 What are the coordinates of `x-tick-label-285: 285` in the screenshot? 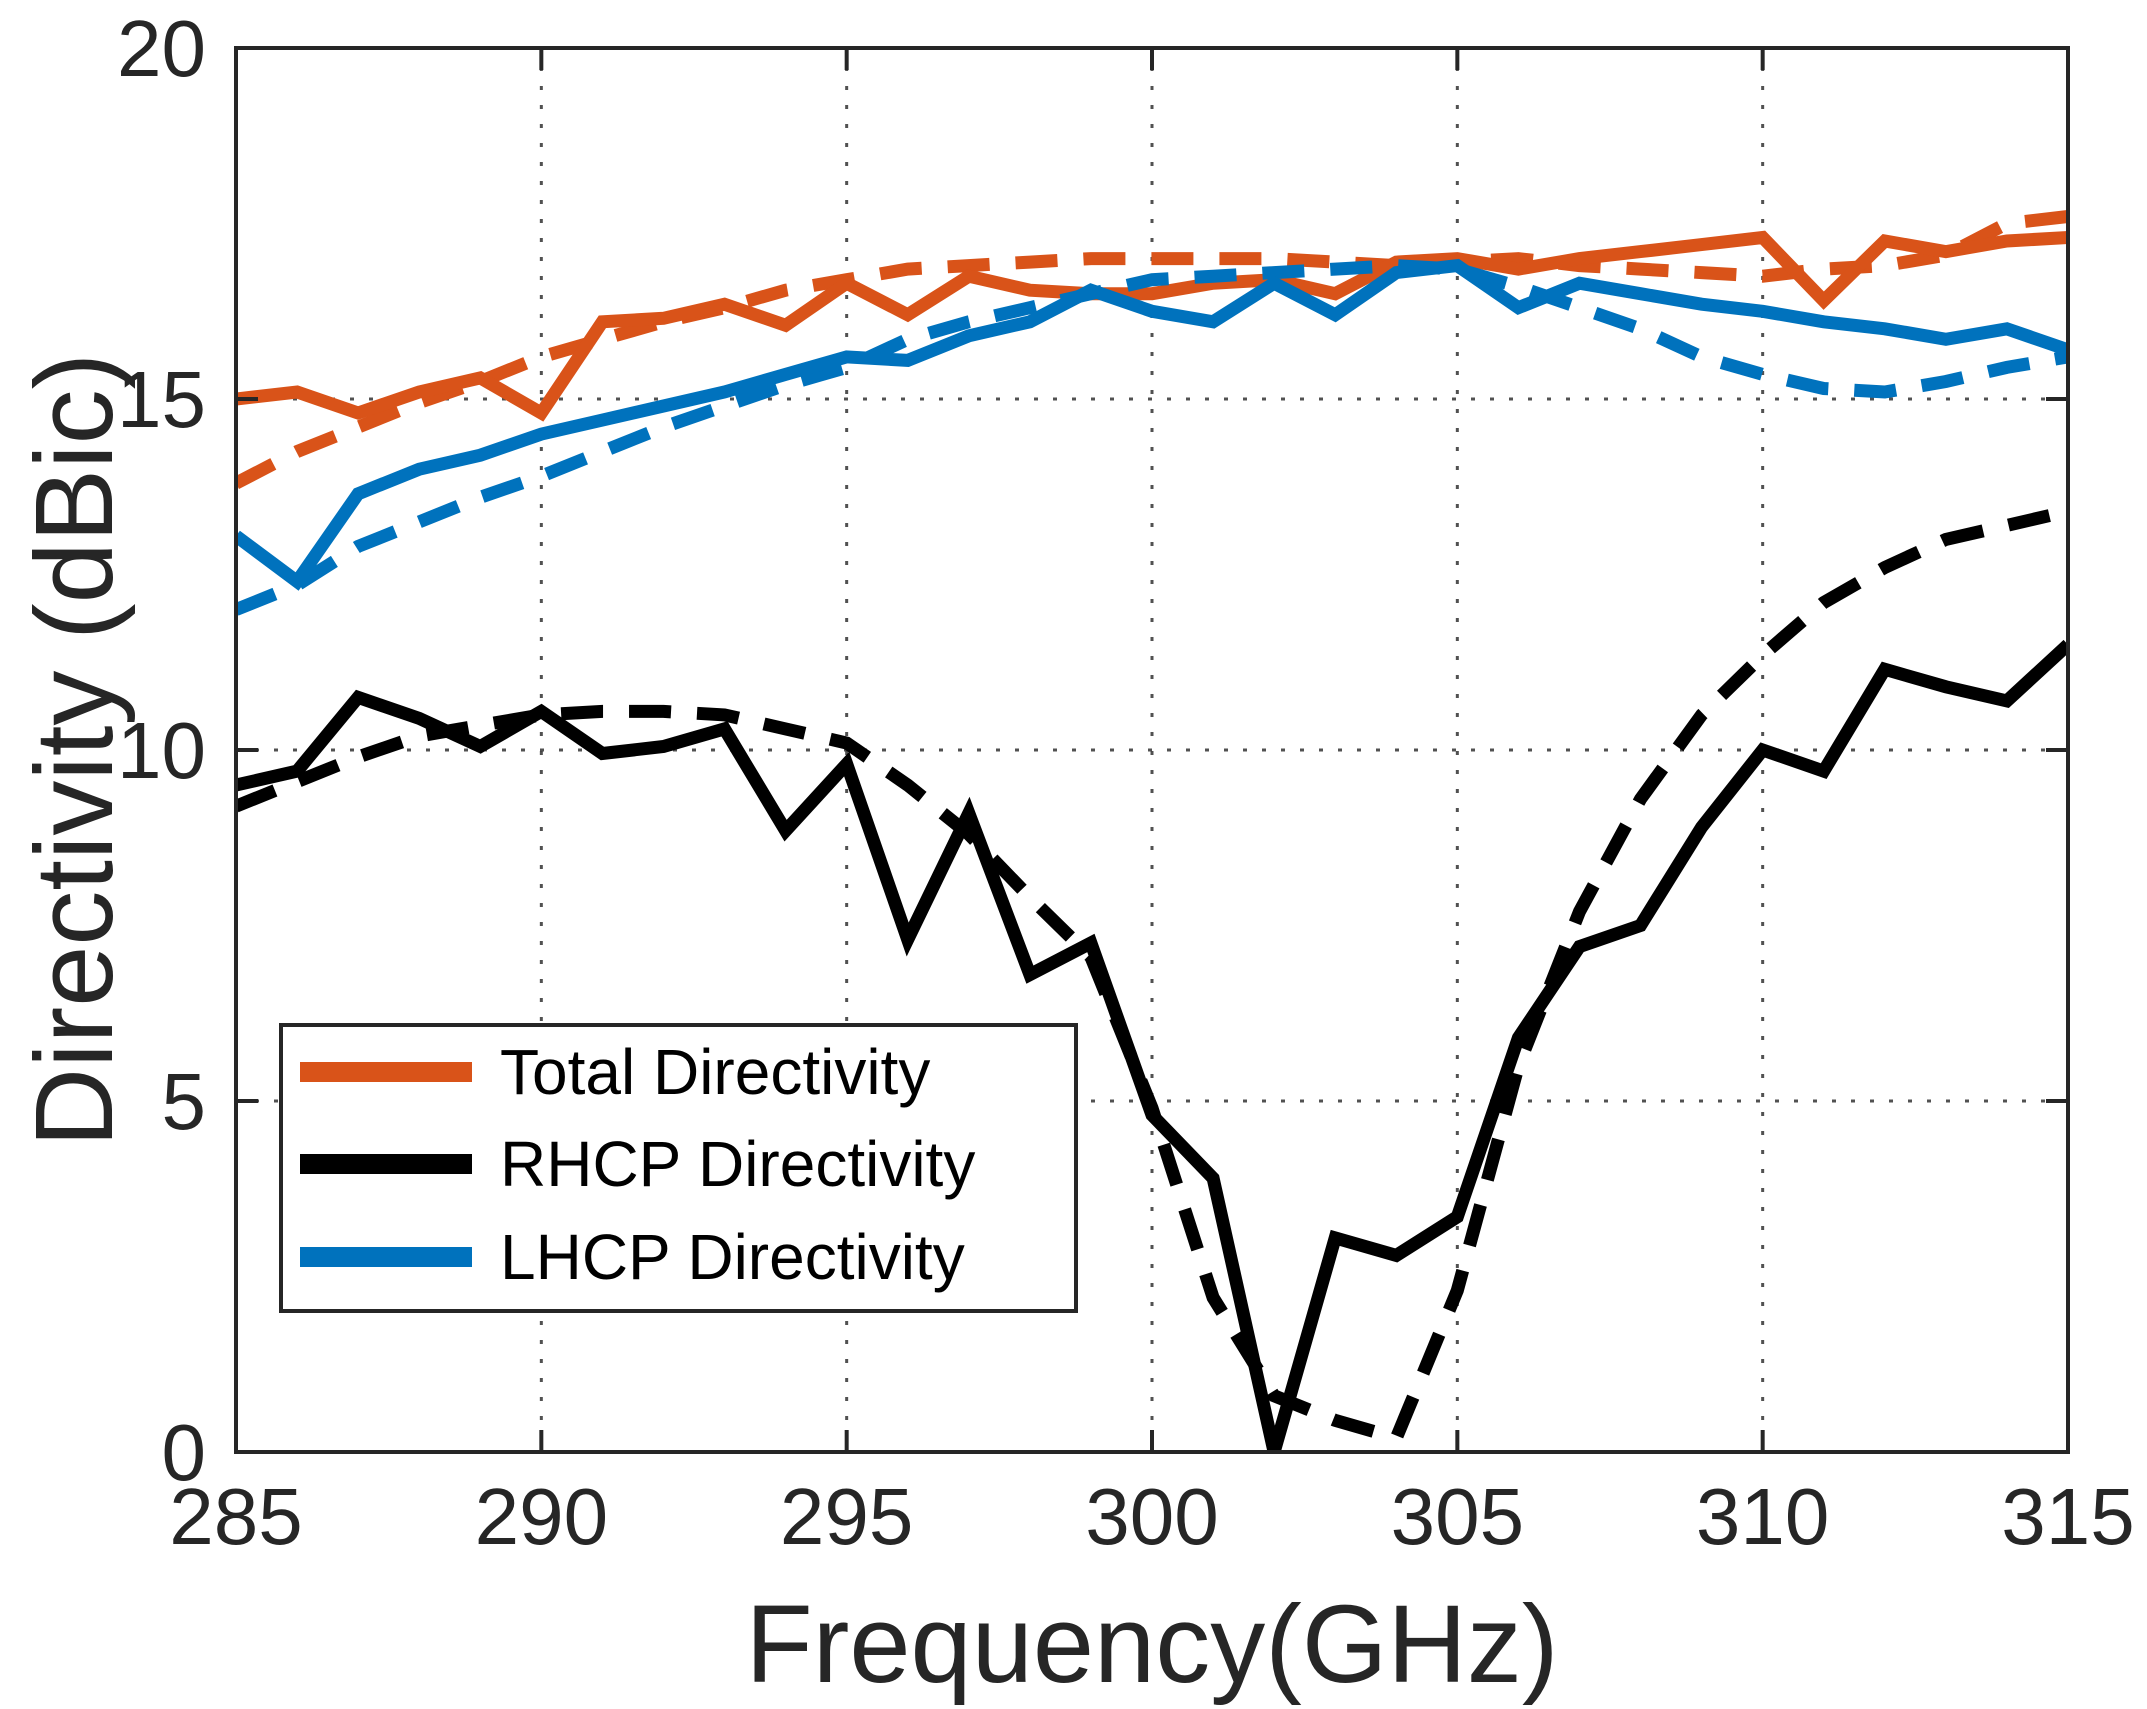 It's located at (235, 1516).